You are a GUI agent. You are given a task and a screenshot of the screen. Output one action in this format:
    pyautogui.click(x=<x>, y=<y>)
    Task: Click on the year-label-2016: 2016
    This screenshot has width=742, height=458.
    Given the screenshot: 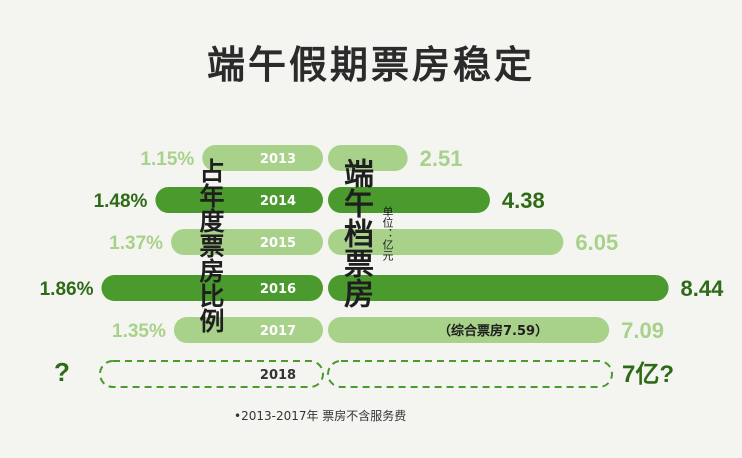 What is the action you would take?
    pyautogui.click(x=278, y=289)
    